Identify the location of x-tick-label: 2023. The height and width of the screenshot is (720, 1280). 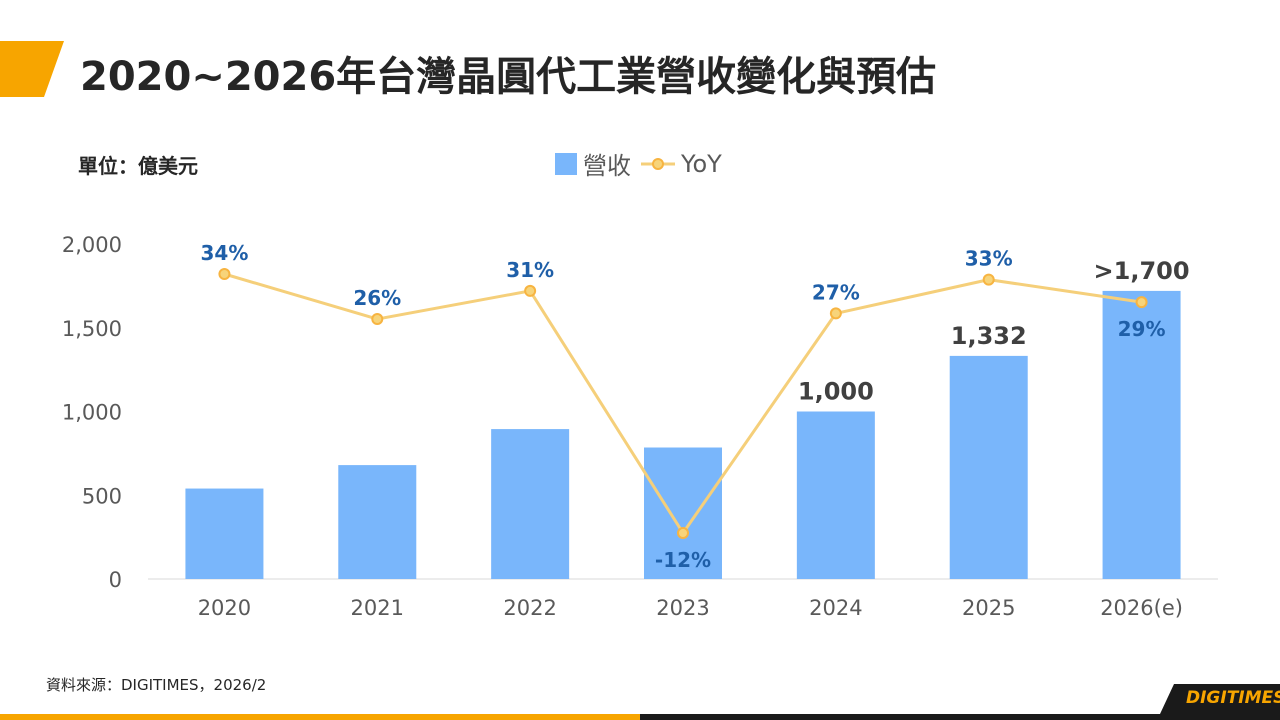
(682, 608).